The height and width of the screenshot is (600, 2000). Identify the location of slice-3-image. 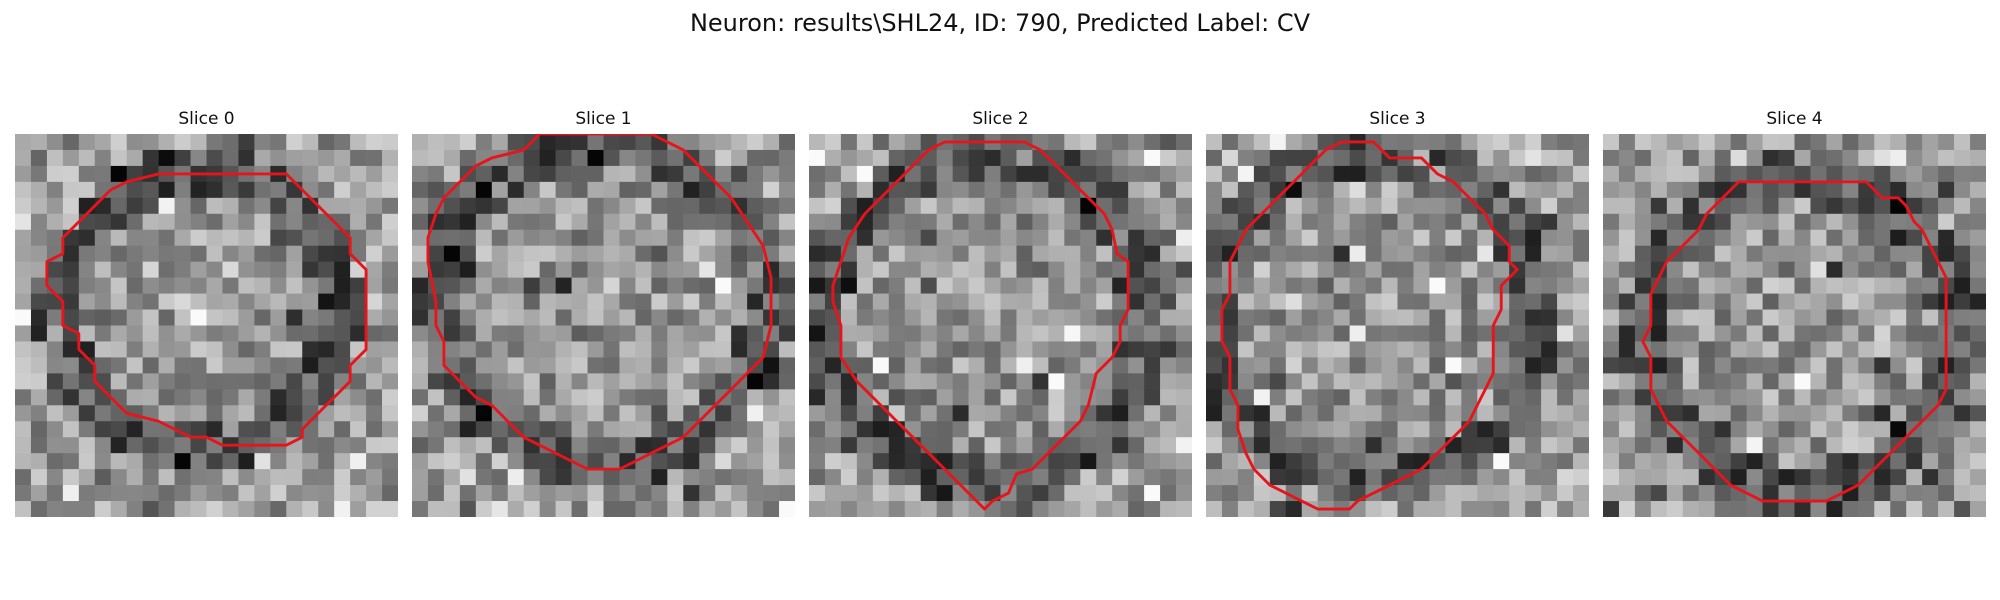
(1397, 325).